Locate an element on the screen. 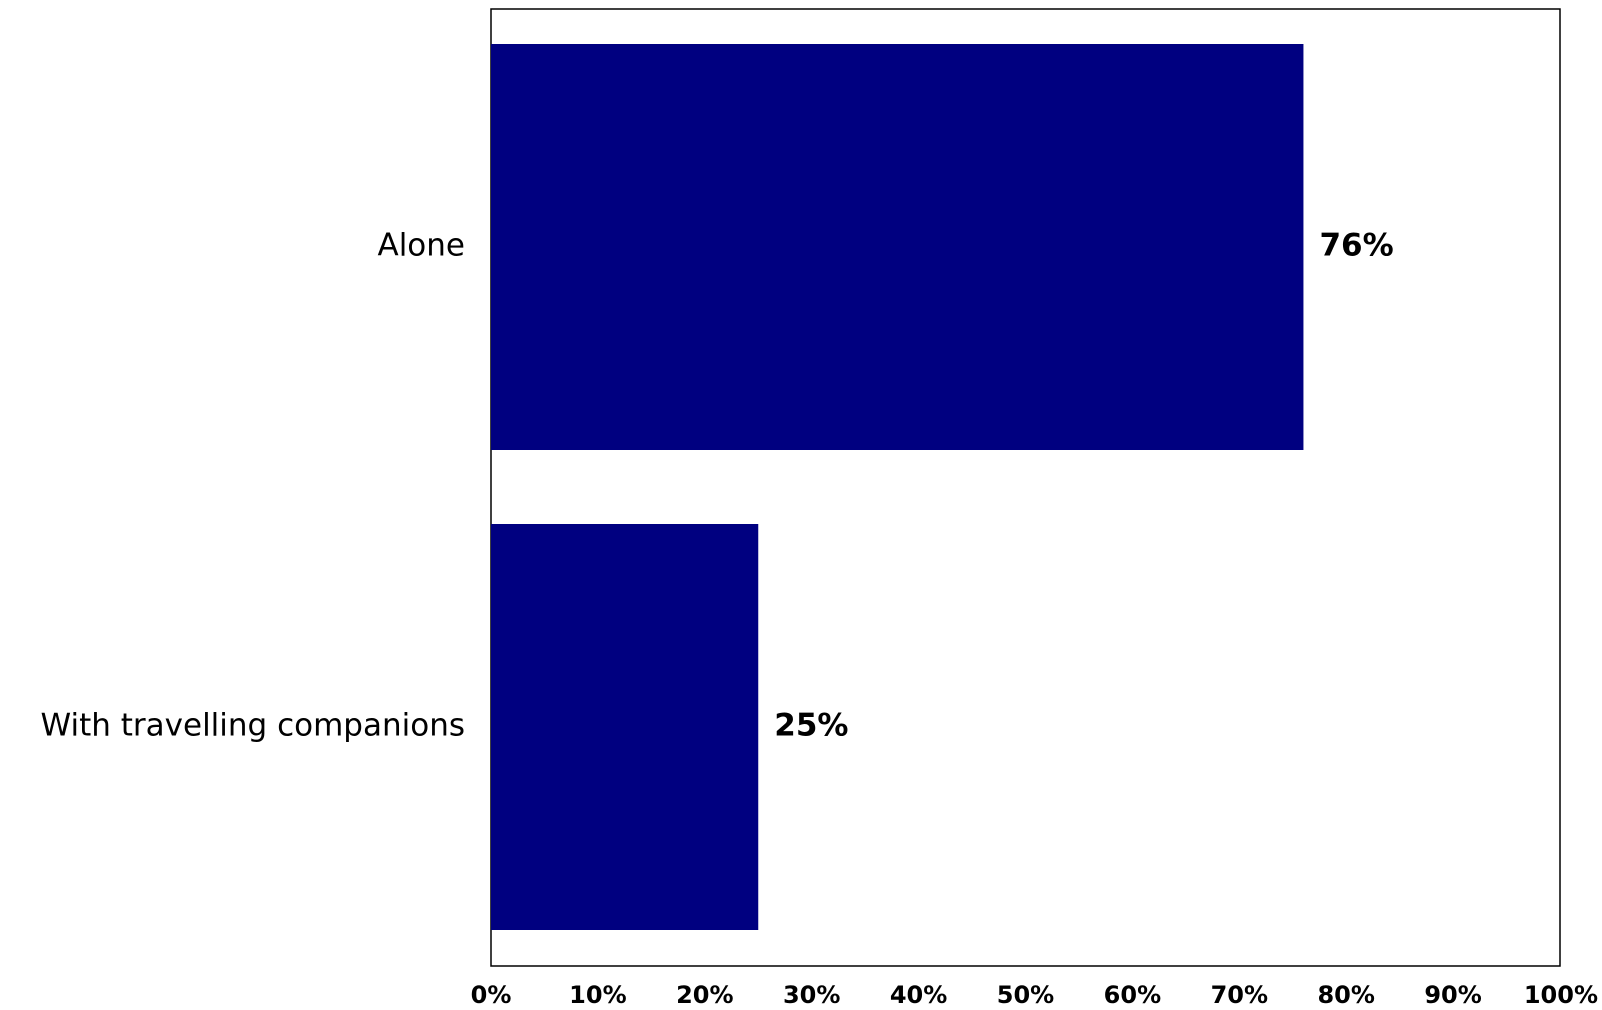 This screenshot has height=1010, width=1602. x-tick-label-1: 10% is located at coordinates (597, 995).